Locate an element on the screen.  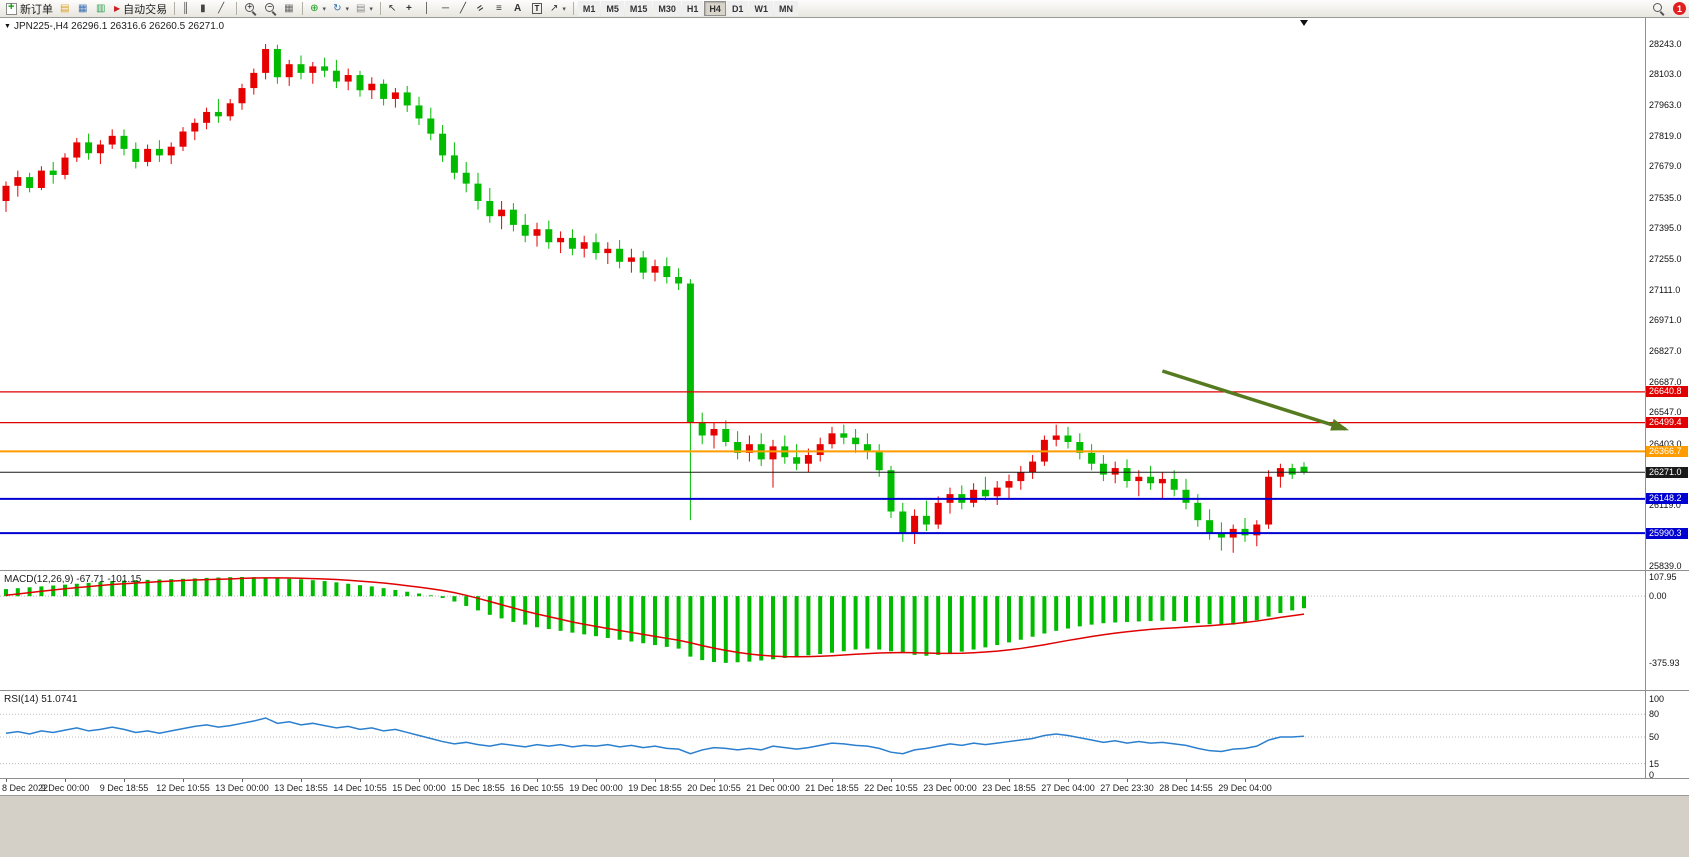
timeframe-m5: M5 is located at coordinates (612, 8).